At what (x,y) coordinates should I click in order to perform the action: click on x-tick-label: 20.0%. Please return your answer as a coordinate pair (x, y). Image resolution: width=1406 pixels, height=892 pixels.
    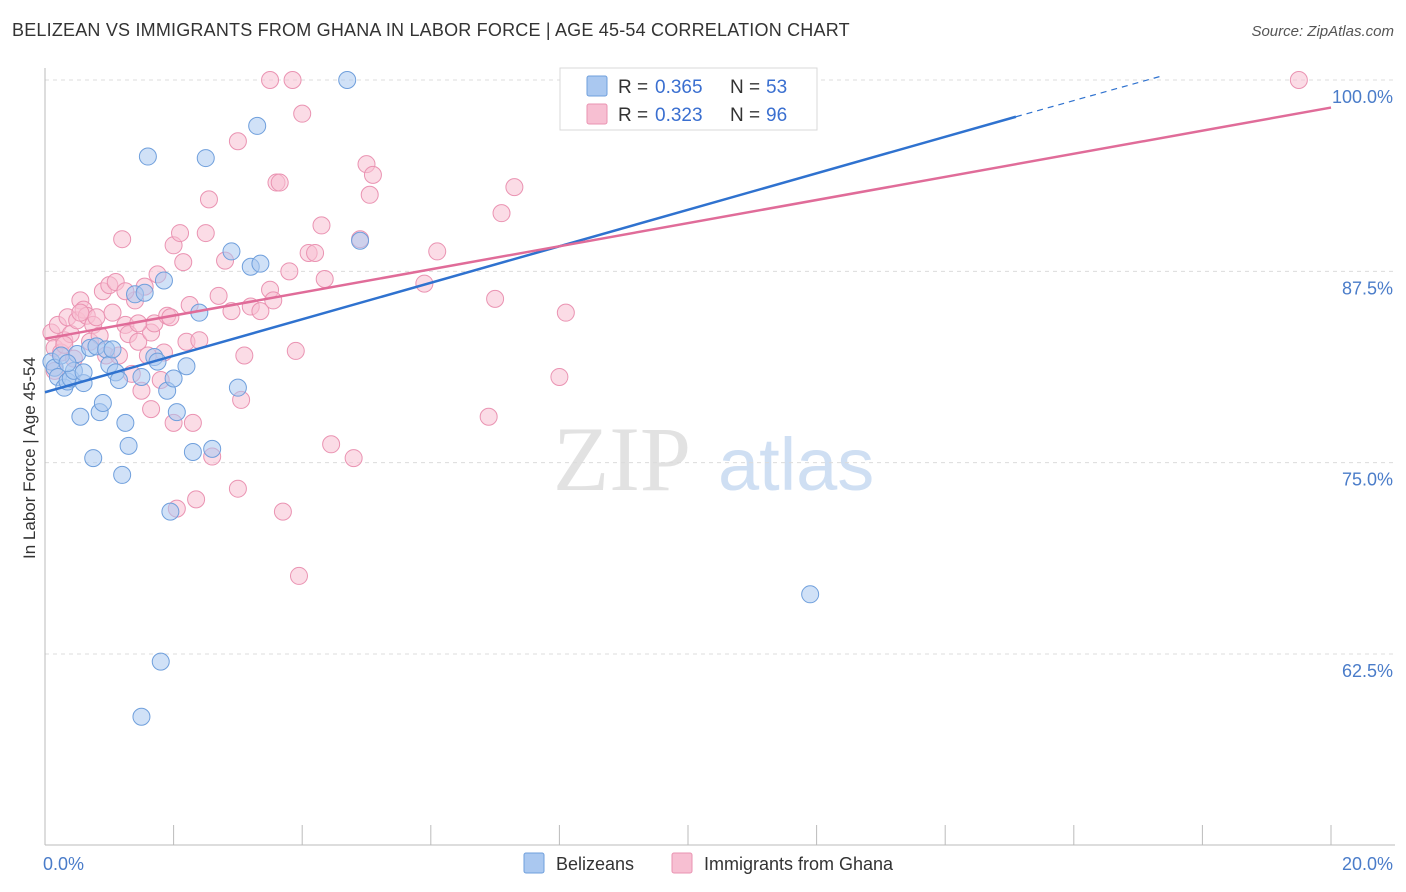
    Looking at the image, I should click on (1367, 864).